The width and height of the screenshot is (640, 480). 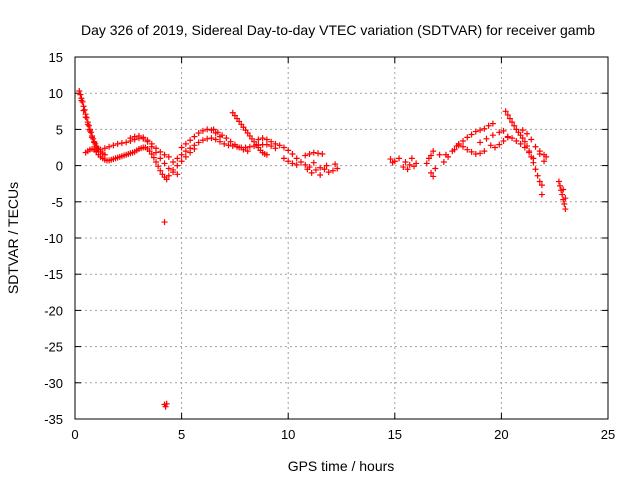 I want to click on x-tick-label: 15, so click(x=395, y=434).